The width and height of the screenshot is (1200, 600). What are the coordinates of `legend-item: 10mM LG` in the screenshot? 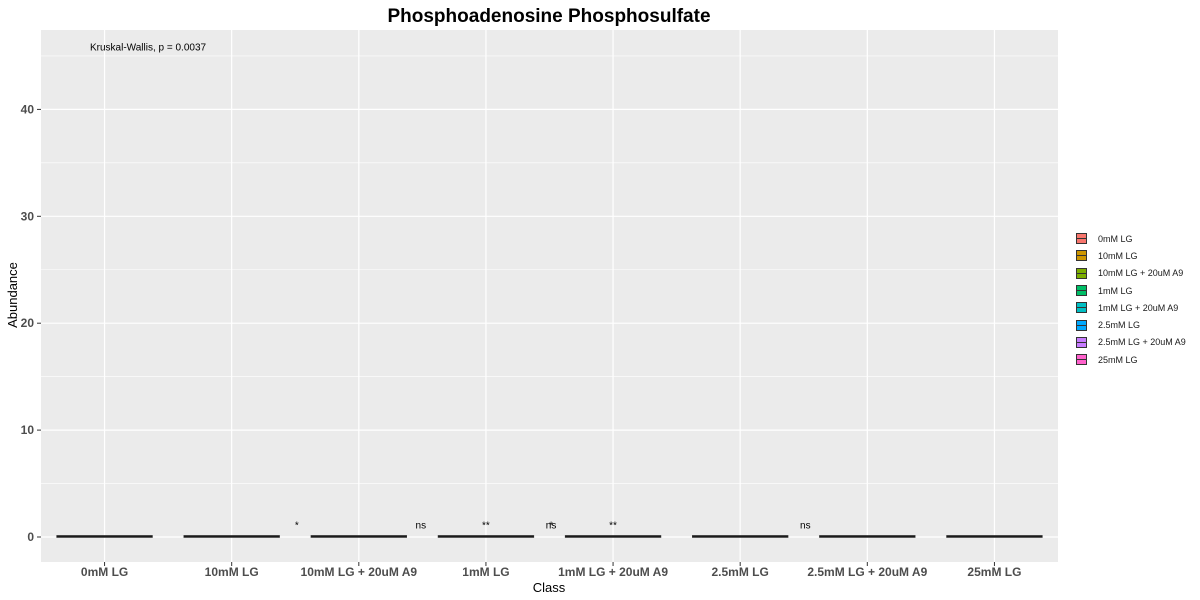 It's located at (1131, 255).